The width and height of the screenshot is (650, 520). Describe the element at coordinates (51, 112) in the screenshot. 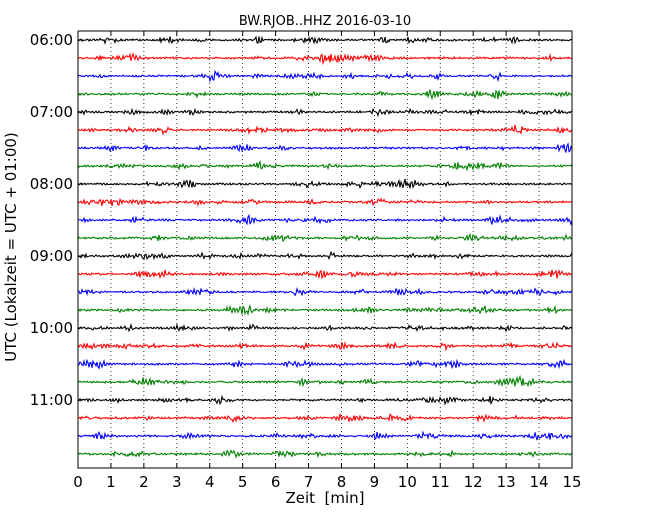

I see `y-tick-label: 07:00` at that location.